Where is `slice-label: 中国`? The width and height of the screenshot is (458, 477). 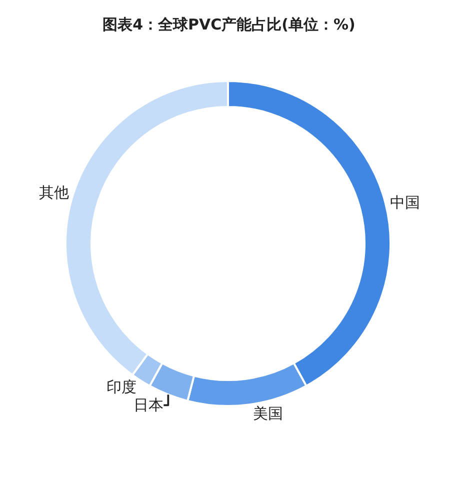 slice-label: 中国 is located at coordinates (405, 203).